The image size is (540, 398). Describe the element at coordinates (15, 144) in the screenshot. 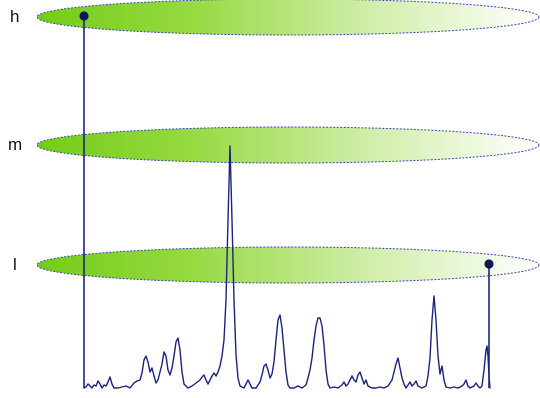

I see `level-label-m: m` at that location.